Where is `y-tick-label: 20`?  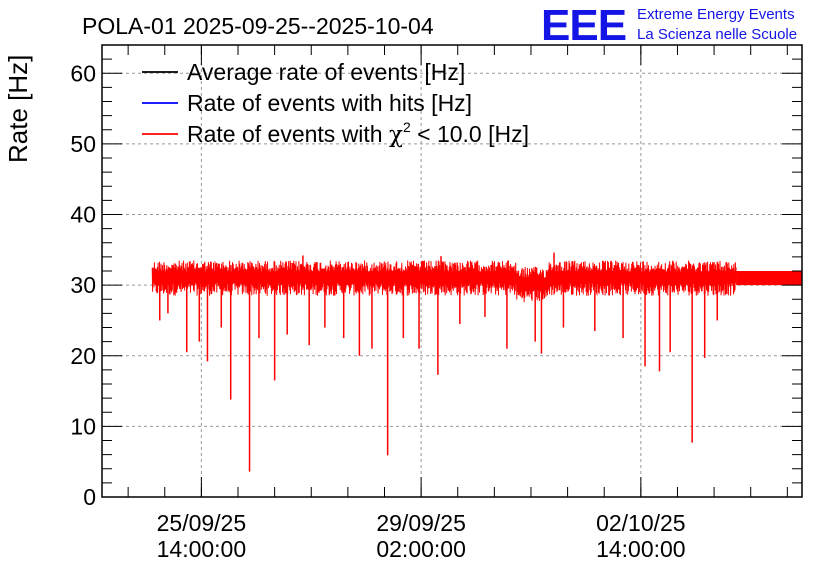
y-tick-label: 20 is located at coordinates (83, 356).